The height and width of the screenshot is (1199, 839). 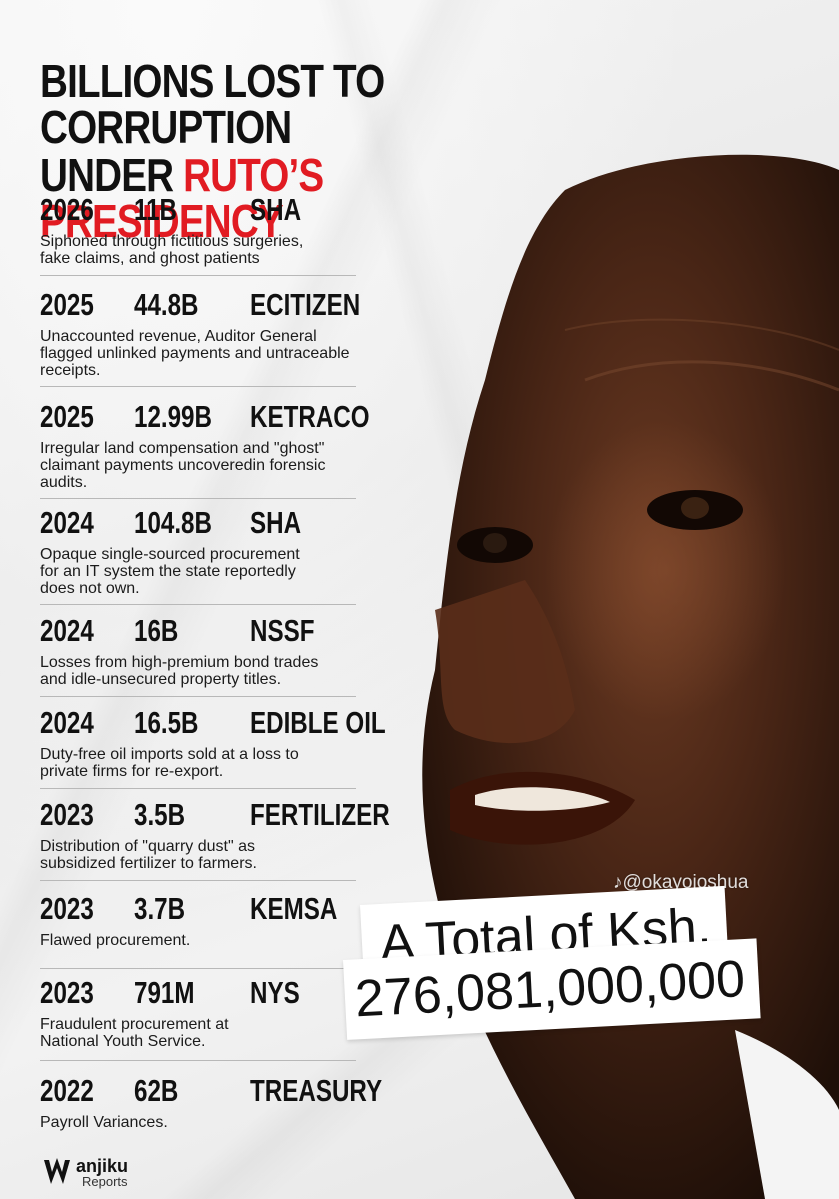 What do you see at coordinates (156, 630) in the screenshot?
I see `item-amount: 16B` at bounding box center [156, 630].